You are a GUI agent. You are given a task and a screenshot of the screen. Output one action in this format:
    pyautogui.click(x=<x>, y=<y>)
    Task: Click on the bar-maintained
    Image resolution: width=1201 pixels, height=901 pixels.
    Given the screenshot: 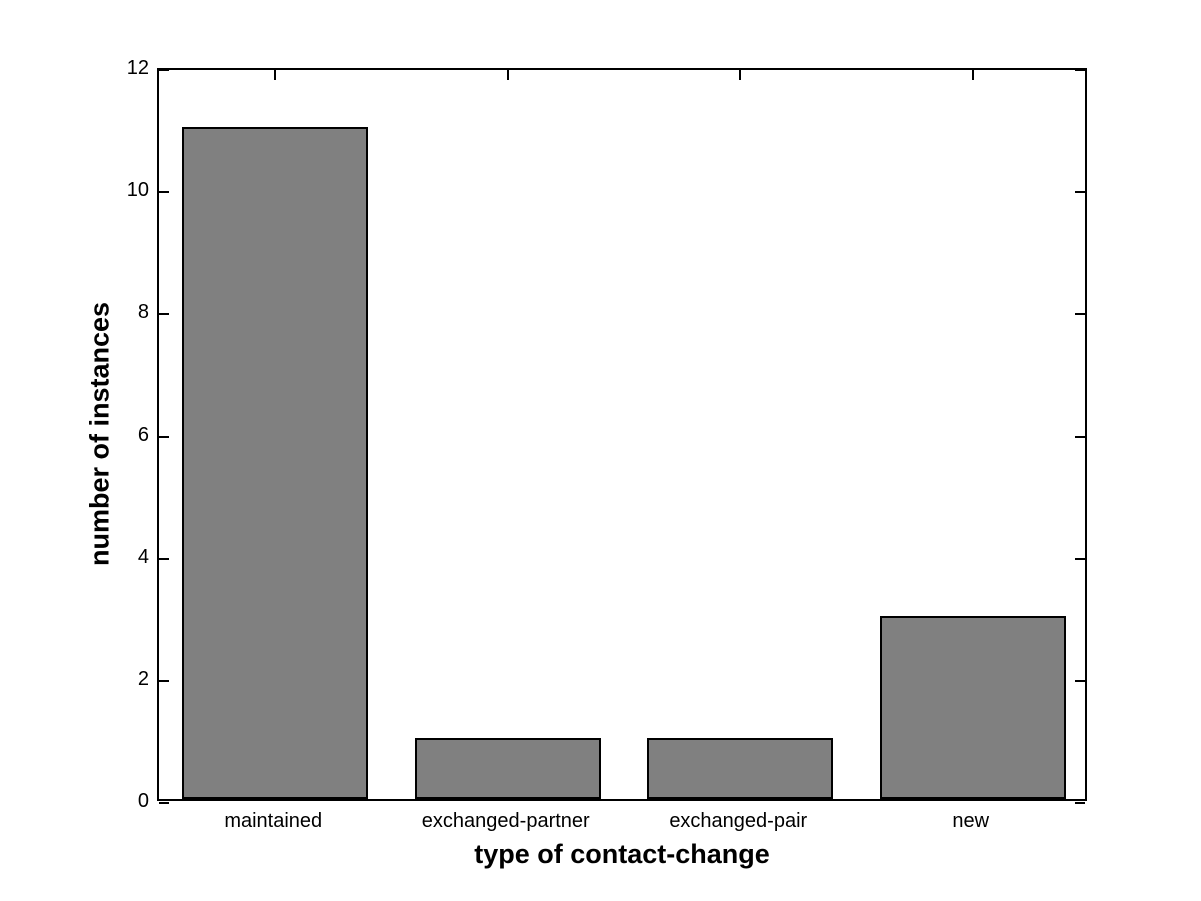 What is the action you would take?
    pyautogui.click(x=275, y=463)
    